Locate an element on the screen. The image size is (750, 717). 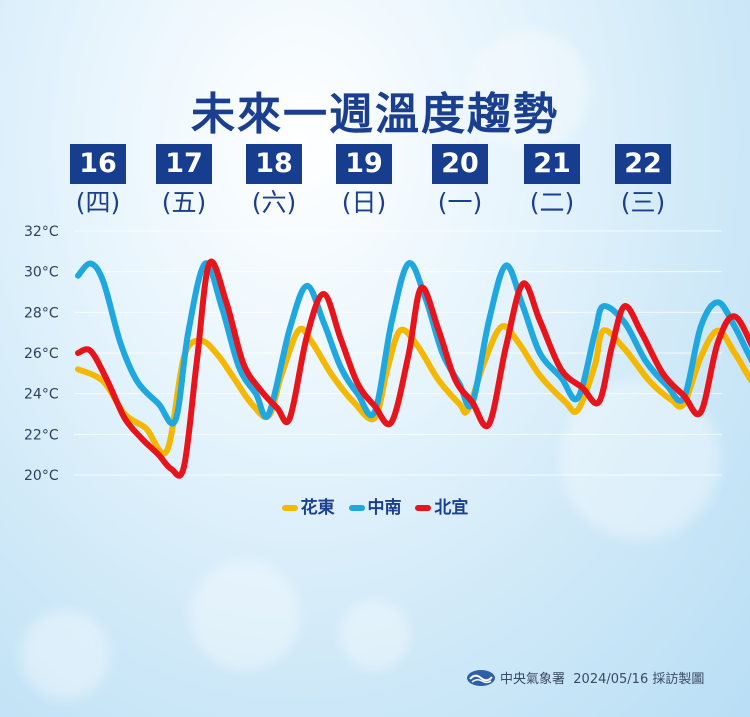
y-axis-ticks: 32°C 30°C 28°C 26°C 24°C 22°C 20°C is located at coordinates (41, 354).